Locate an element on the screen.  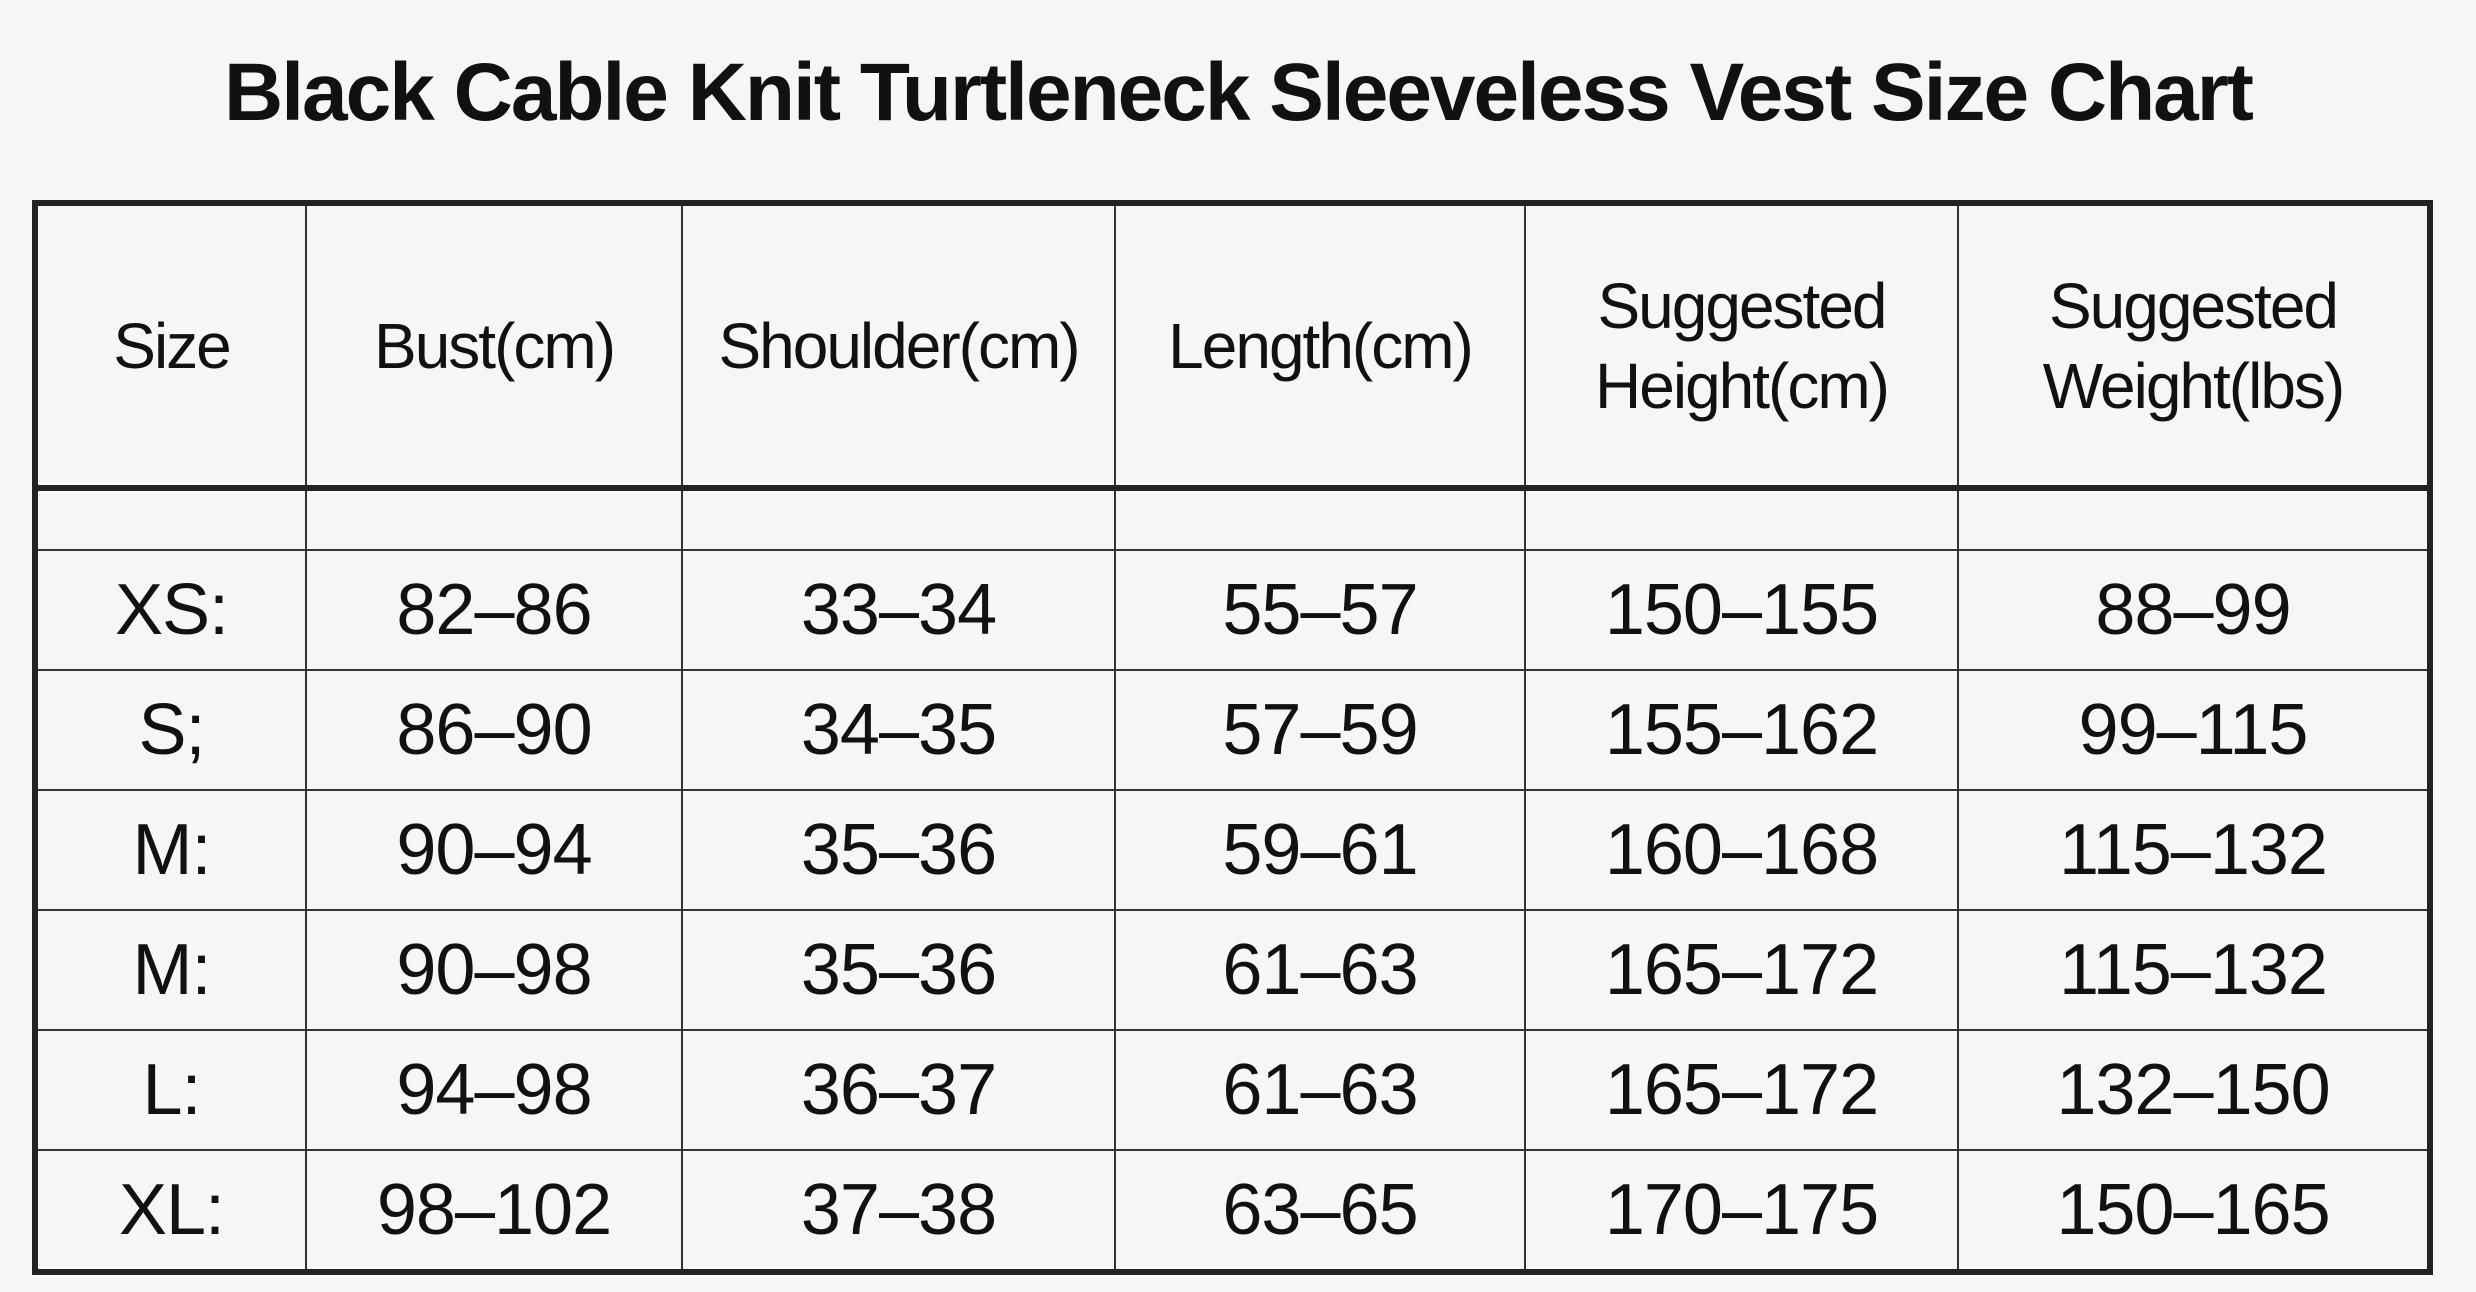
column-header: Suggested Weight(lbs) is located at coordinates (2194, 346).